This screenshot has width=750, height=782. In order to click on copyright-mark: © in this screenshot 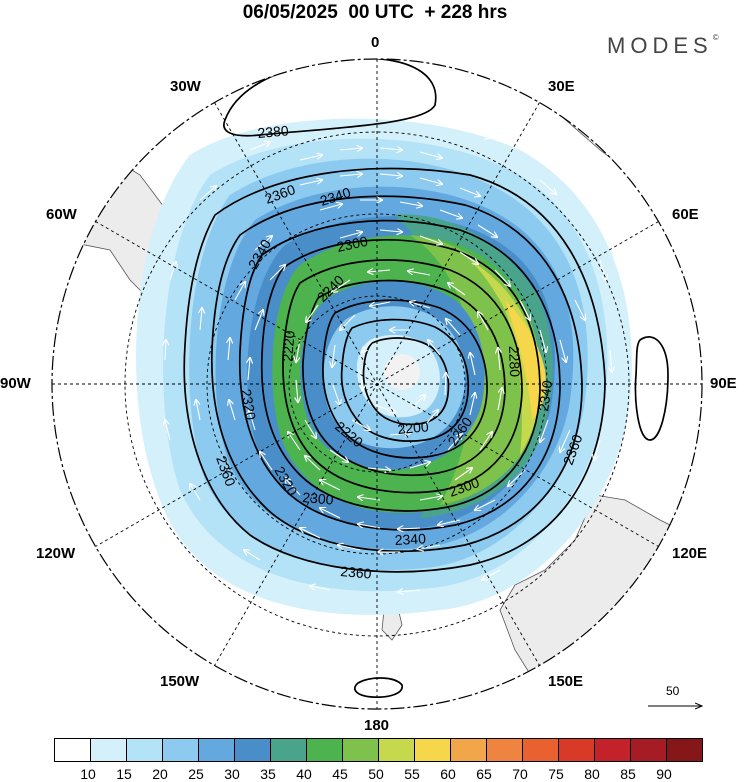, I will do `click(715, 37)`.